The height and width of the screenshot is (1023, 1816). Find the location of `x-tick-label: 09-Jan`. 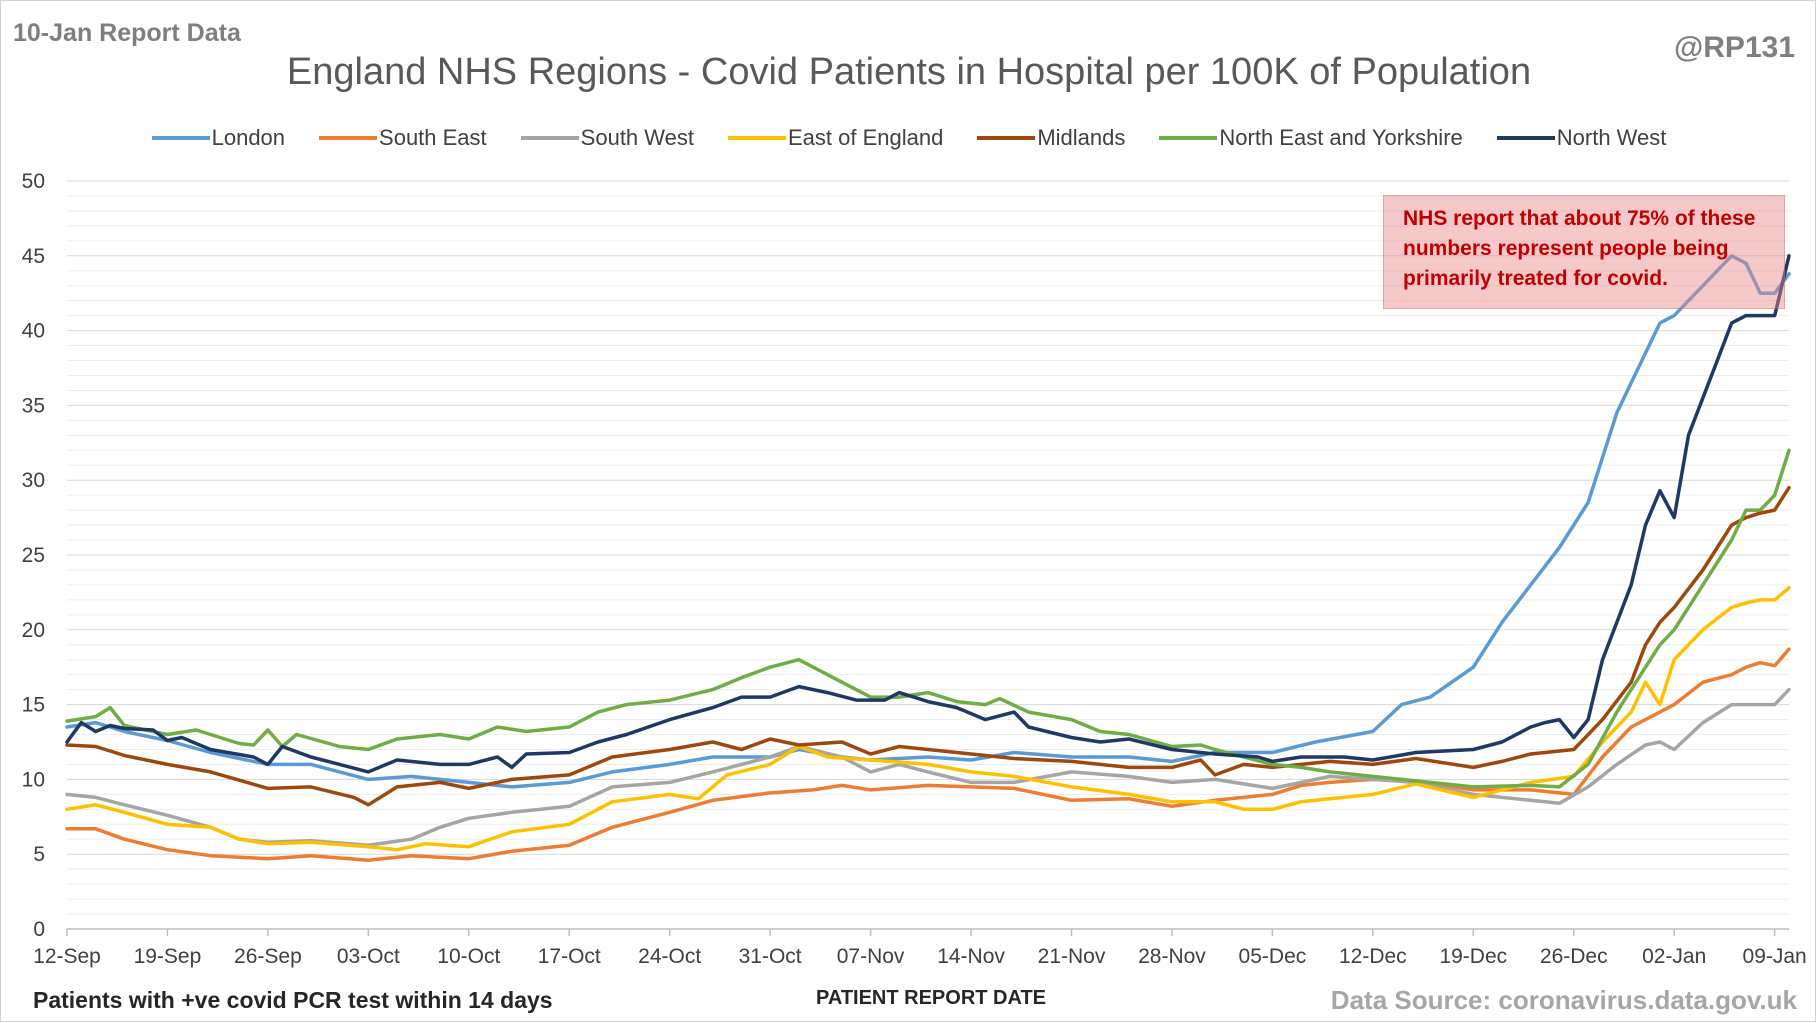

x-tick-label: 09-Jan is located at coordinates (1775, 956).